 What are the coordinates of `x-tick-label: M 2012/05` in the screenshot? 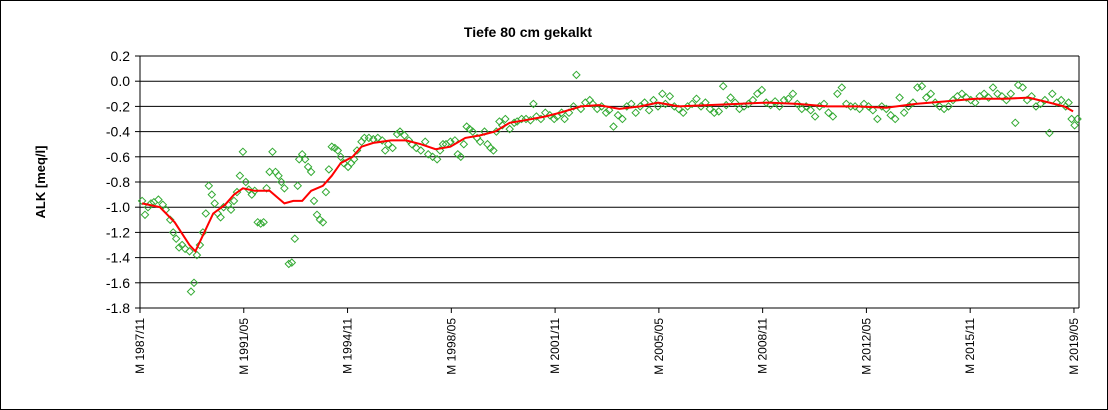 It's located at (866, 346).